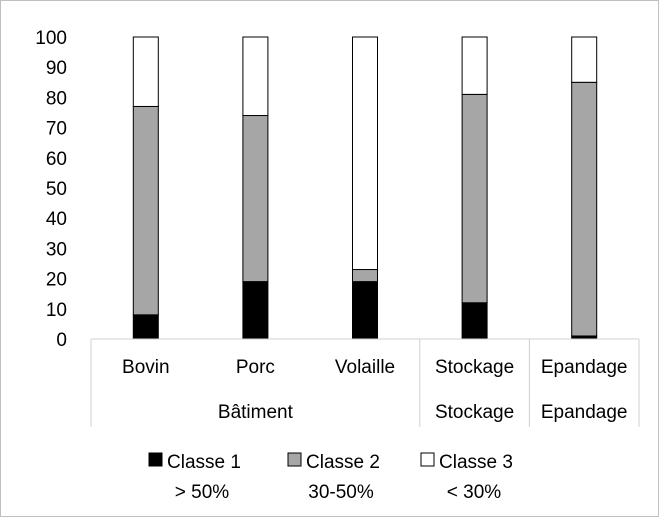 The image size is (659, 517). I want to click on y-tick-label: 40, so click(56, 219).